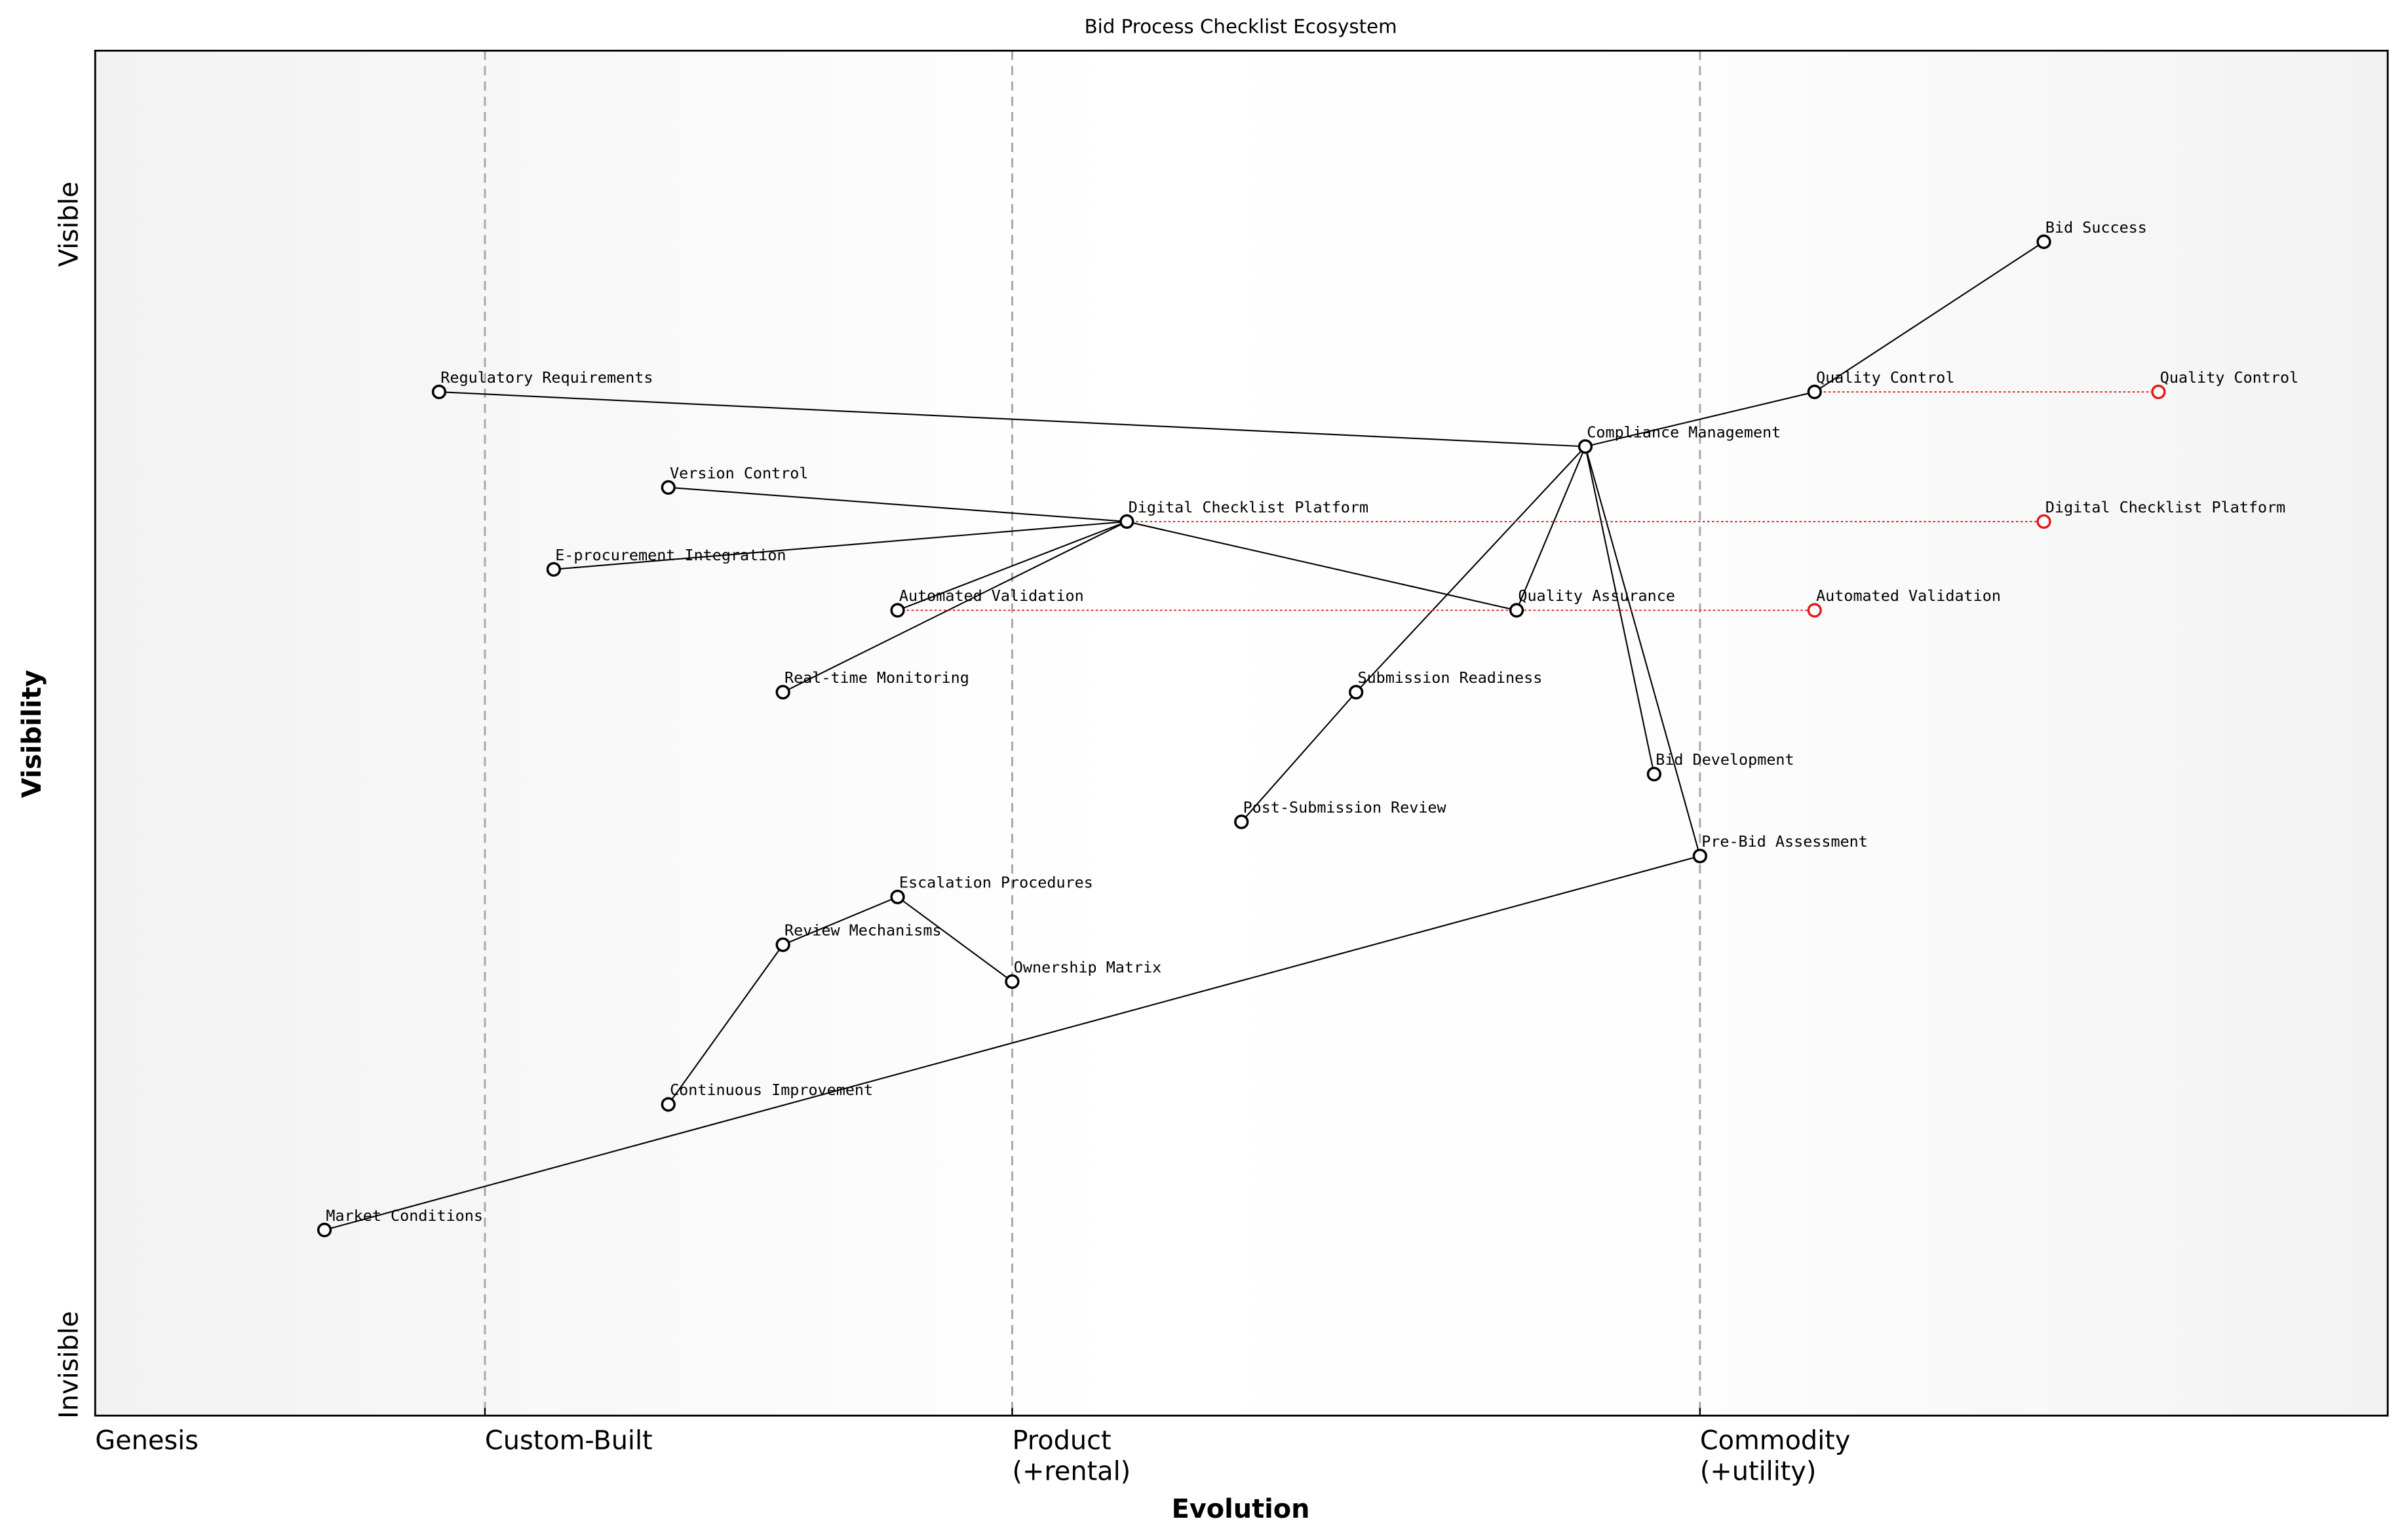 The height and width of the screenshot is (1540, 2400). I want to click on x-tick-label: Genesis, so click(147, 1441).